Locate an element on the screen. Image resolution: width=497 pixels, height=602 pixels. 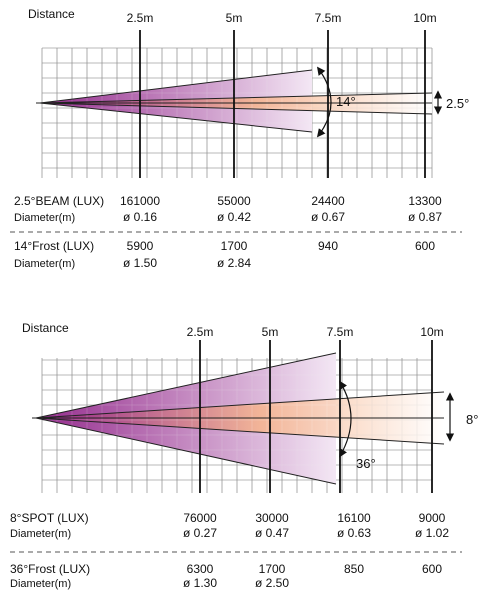
lux-value: 16100 is located at coordinates (354, 518).